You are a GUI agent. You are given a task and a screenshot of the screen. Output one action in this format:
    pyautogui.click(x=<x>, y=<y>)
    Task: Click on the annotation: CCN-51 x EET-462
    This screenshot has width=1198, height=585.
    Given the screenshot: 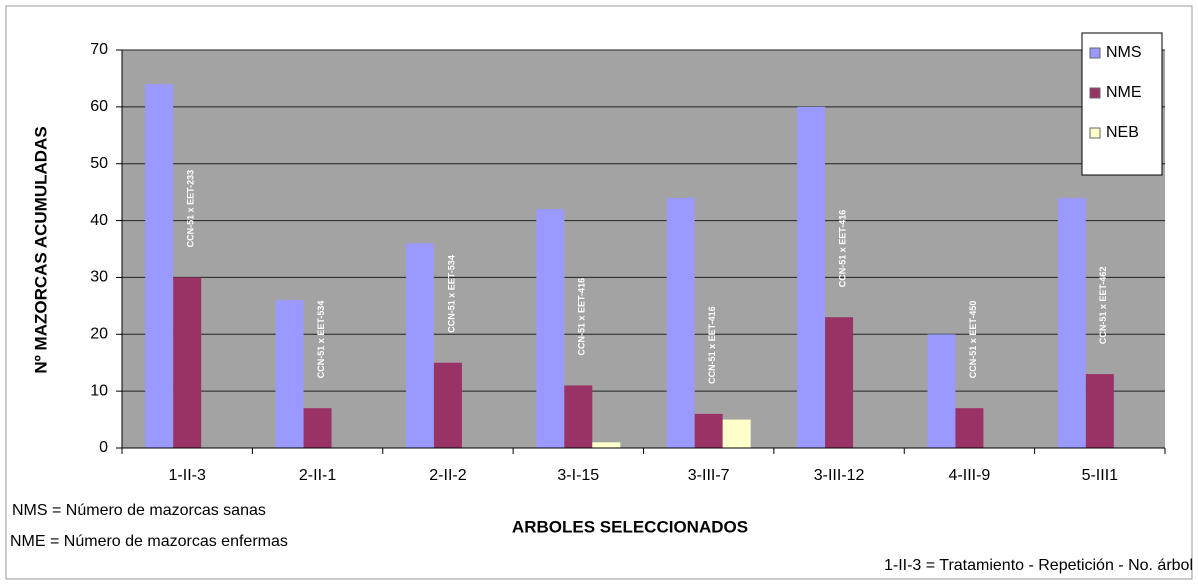 What is the action you would take?
    pyautogui.click(x=1103, y=306)
    